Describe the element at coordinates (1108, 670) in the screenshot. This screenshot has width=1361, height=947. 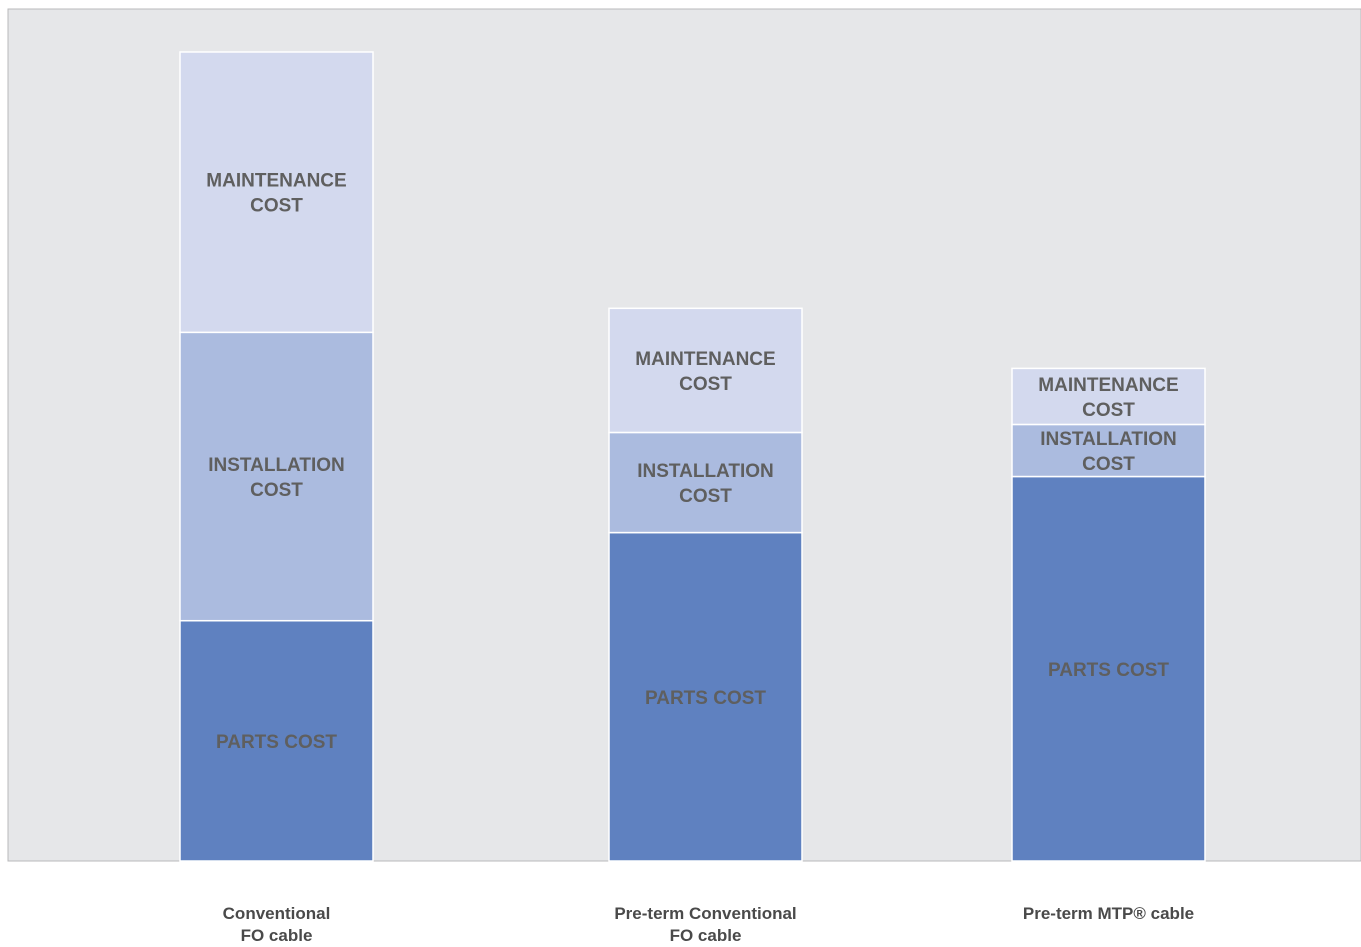
I see `segment-label-parts-cost-3: PARTS COST` at that location.